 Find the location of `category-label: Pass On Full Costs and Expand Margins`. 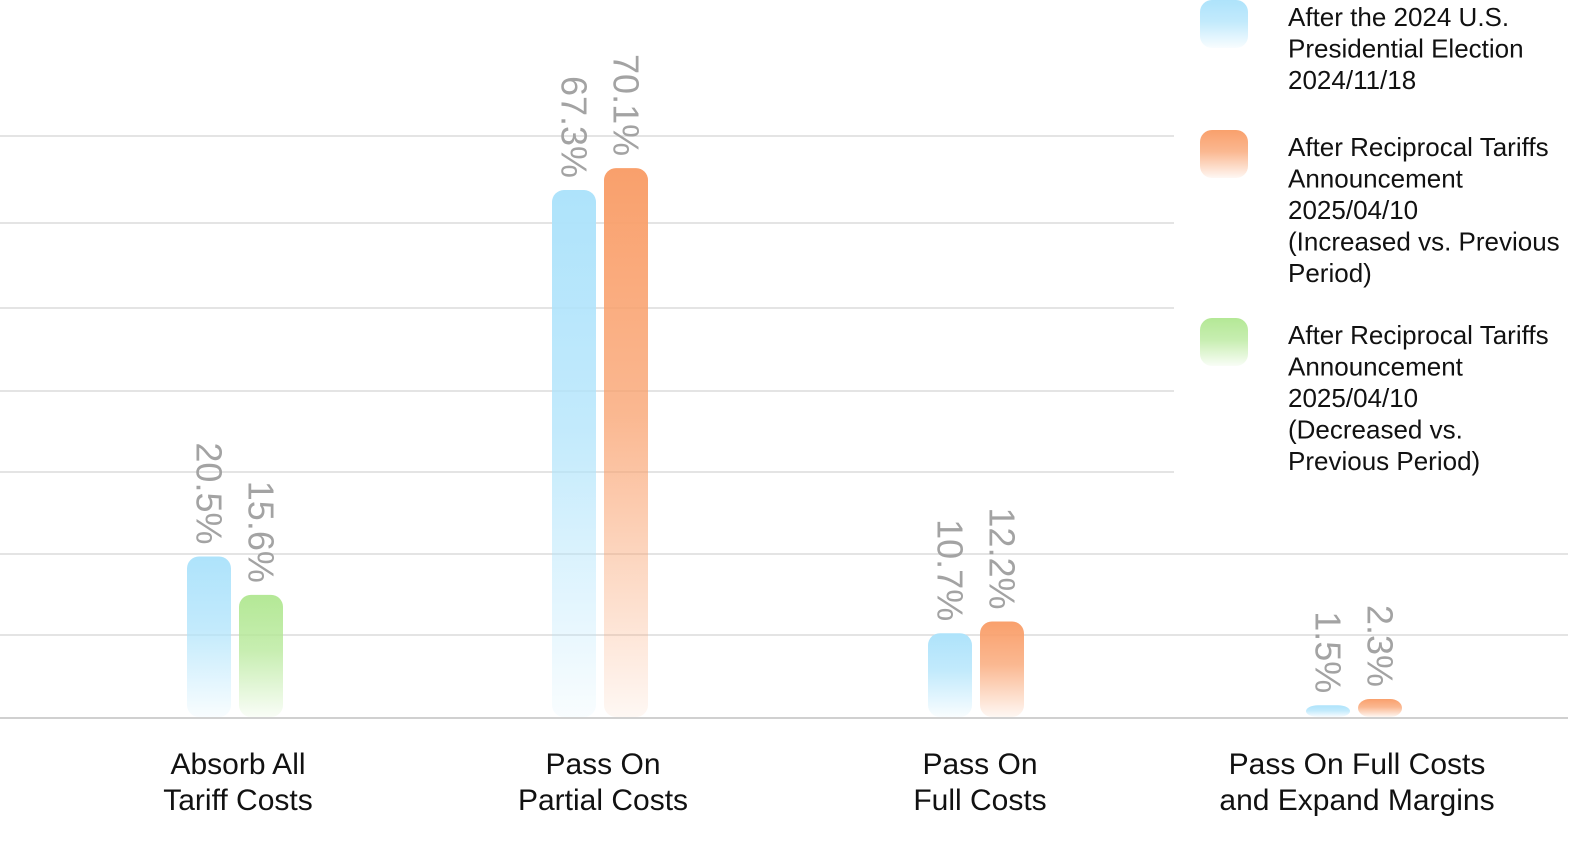

category-label: Pass On Full Costs and Expand Margins is located at coordinates (1356, 782).